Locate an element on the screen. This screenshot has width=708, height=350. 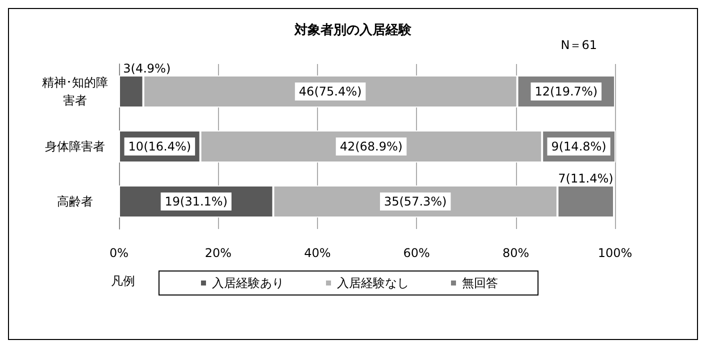
y-tick-label: 高齢者 is located at coordinates (75, 201).